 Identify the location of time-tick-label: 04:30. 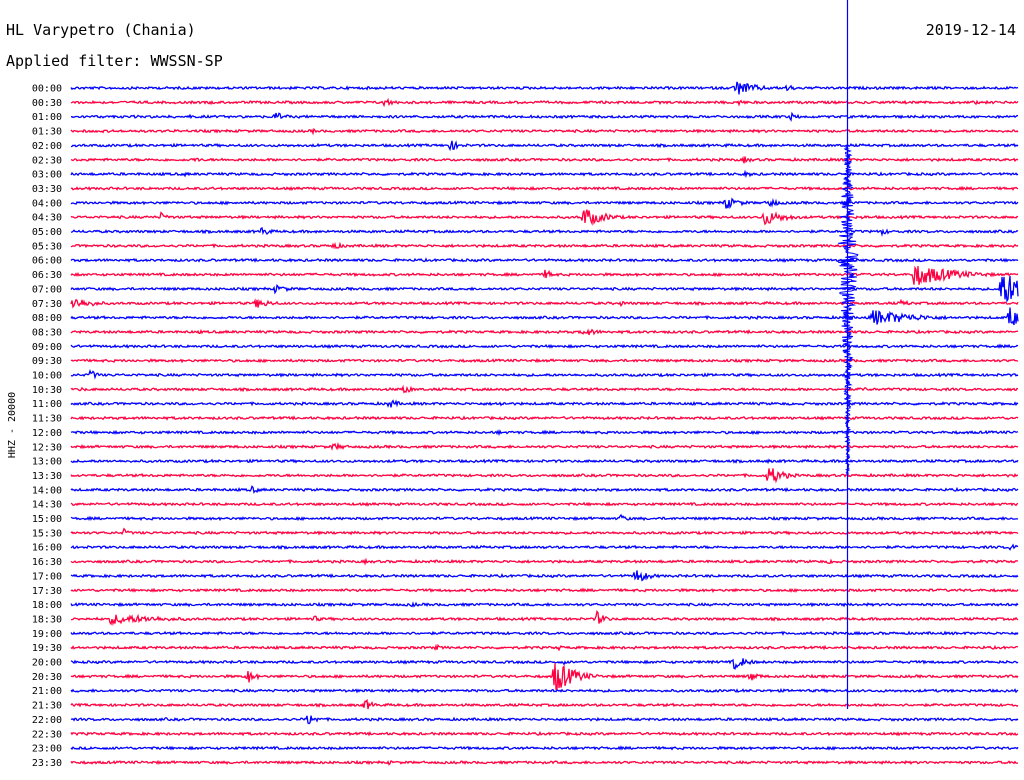
(47, 218).